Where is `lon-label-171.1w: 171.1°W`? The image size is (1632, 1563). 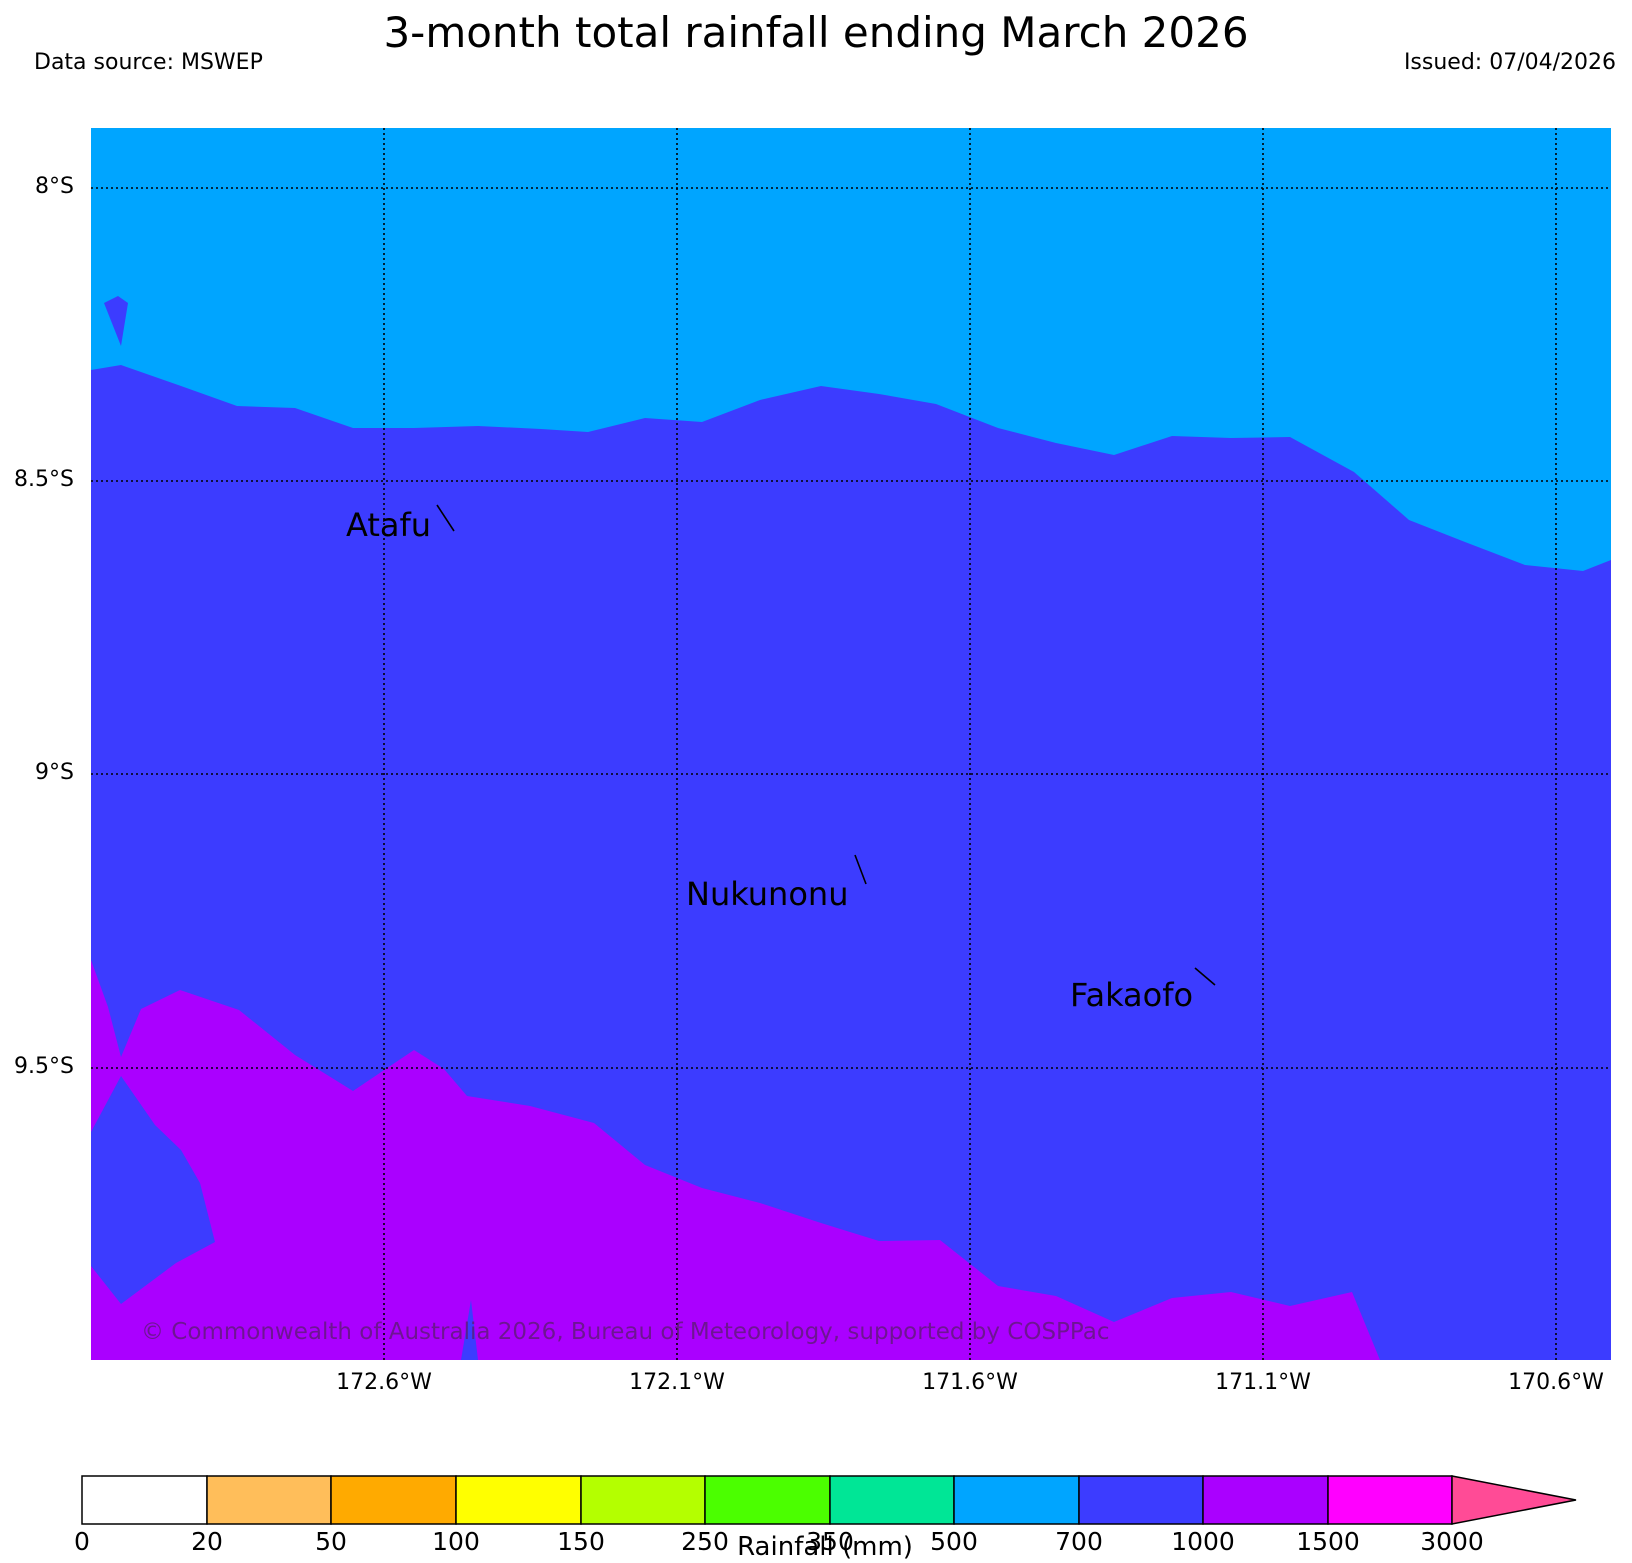
lon-label-171.1w: 171.1°W is located at coordinates (1263, 1382).